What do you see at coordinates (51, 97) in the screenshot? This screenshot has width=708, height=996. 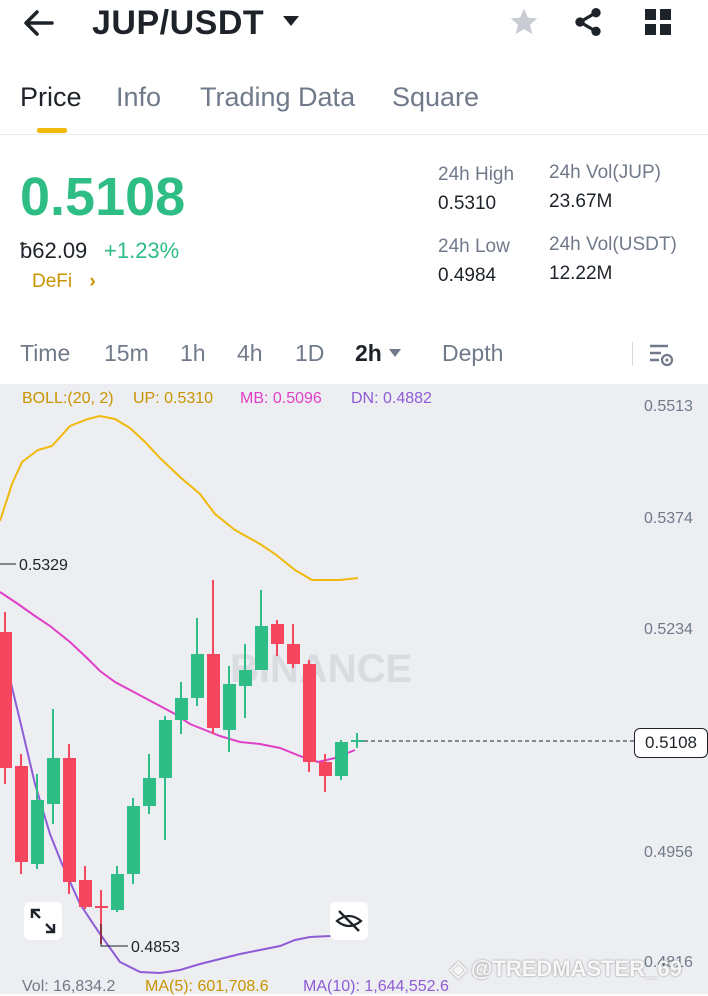 I see `tab-price: Price` at bounding box center [51, 97].